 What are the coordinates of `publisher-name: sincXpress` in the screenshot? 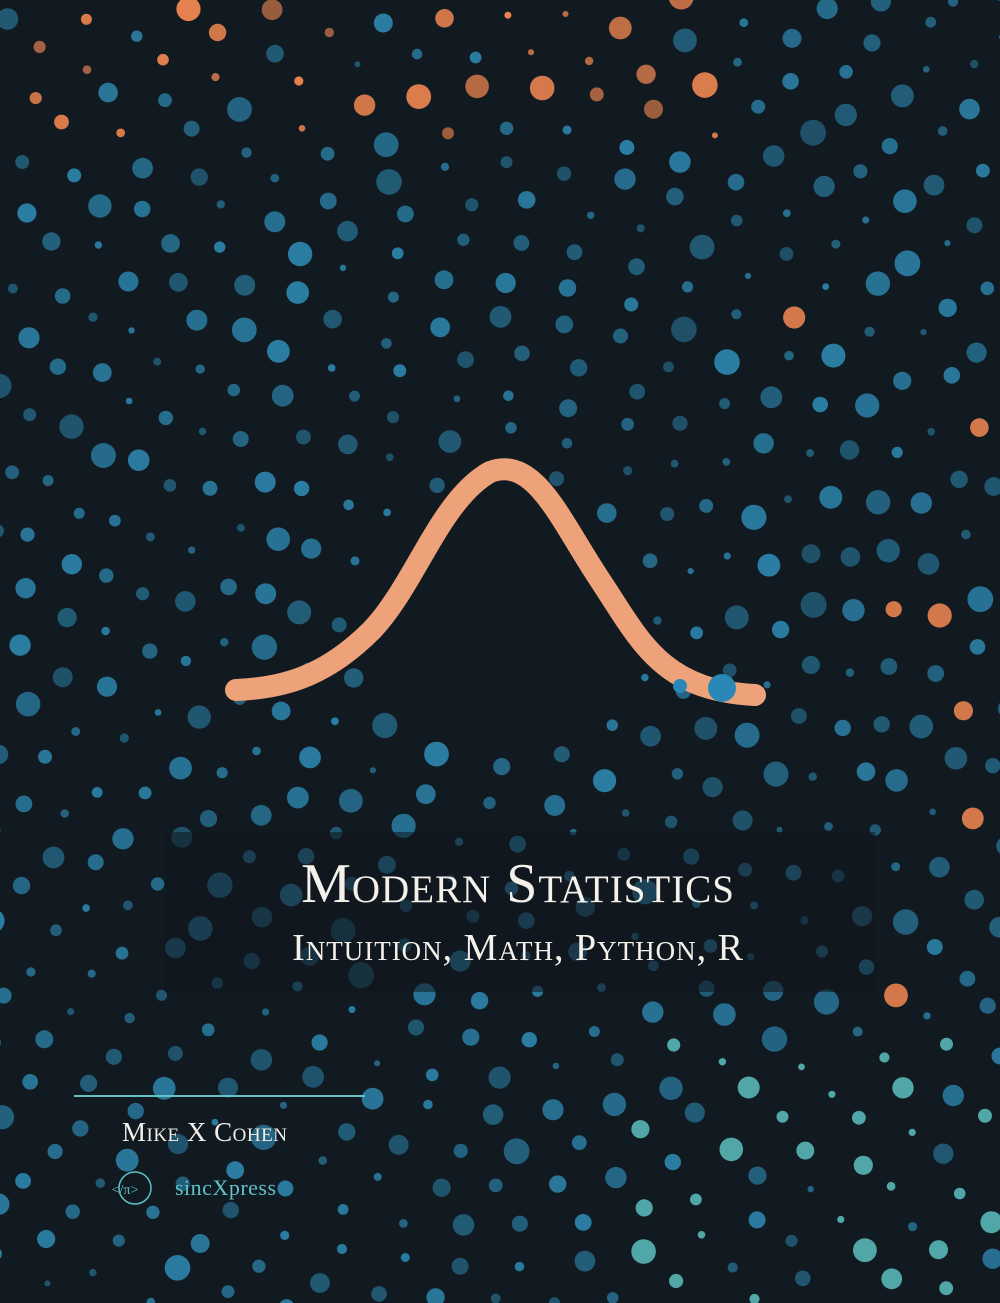 It's located at (226, 1187).